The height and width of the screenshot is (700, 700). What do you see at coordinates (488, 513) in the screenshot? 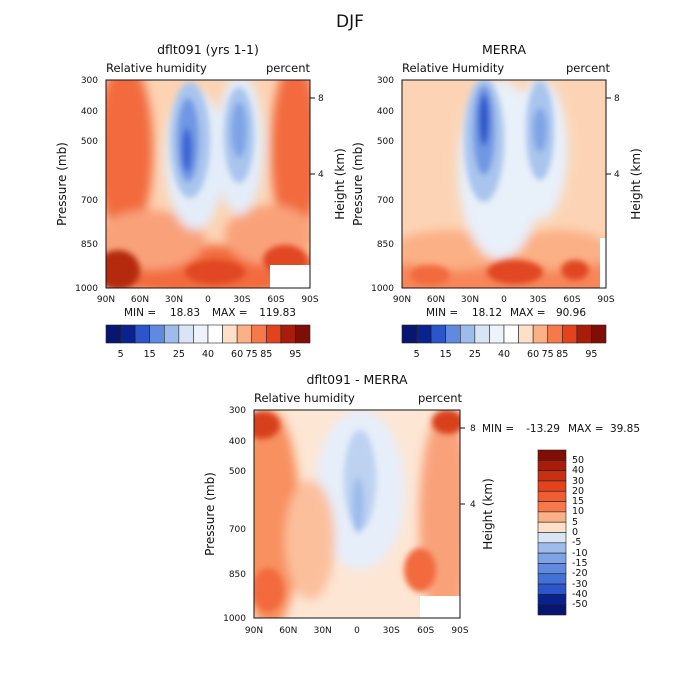
I see `y2-axis-label: Height (km)` at bounding box center [488, 513].